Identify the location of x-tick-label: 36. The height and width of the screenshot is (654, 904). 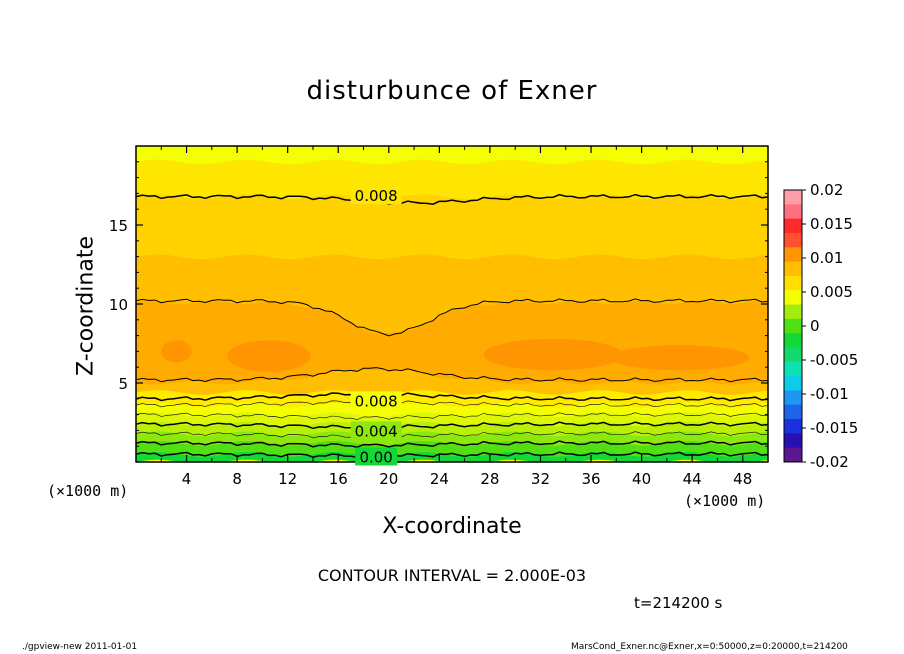
(590, 479).